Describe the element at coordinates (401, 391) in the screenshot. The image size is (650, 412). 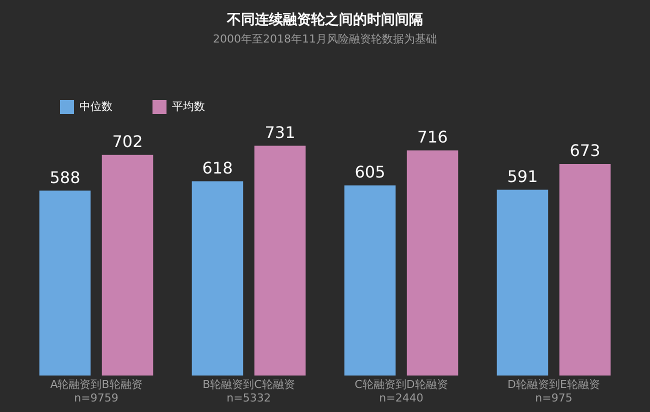
I see `x-tick-label: C轮融资到D轮融资 n=2440` at that location.